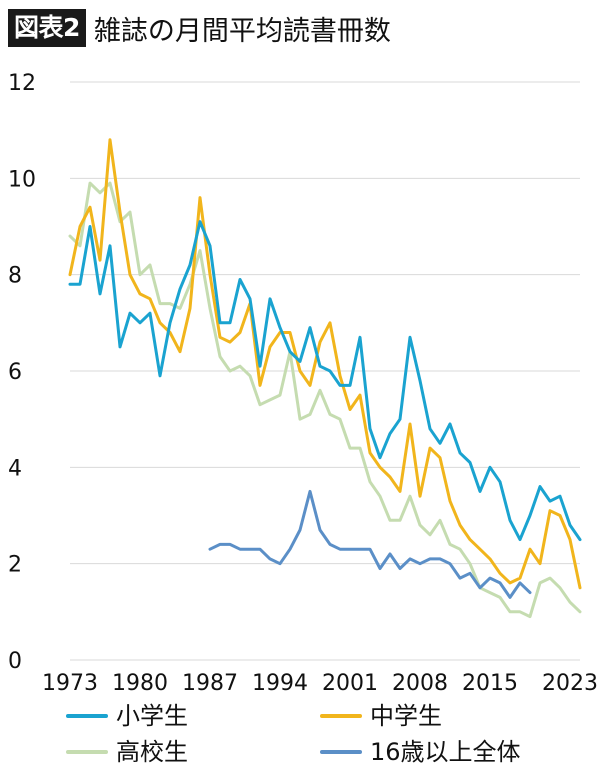 This screenshot has height=776, width=600. I want to click on x-tick-label-2015: 2015, so click(490, 683).